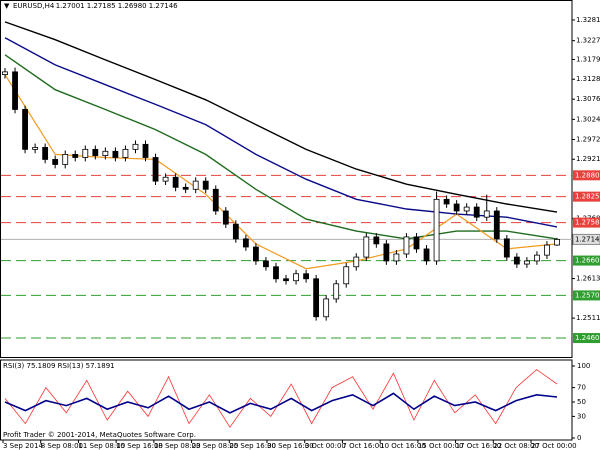  Describe the element at coordinates (177, 446) in the screenshot. I see `x-tick-label: 18 Sep 08:00` at that location.